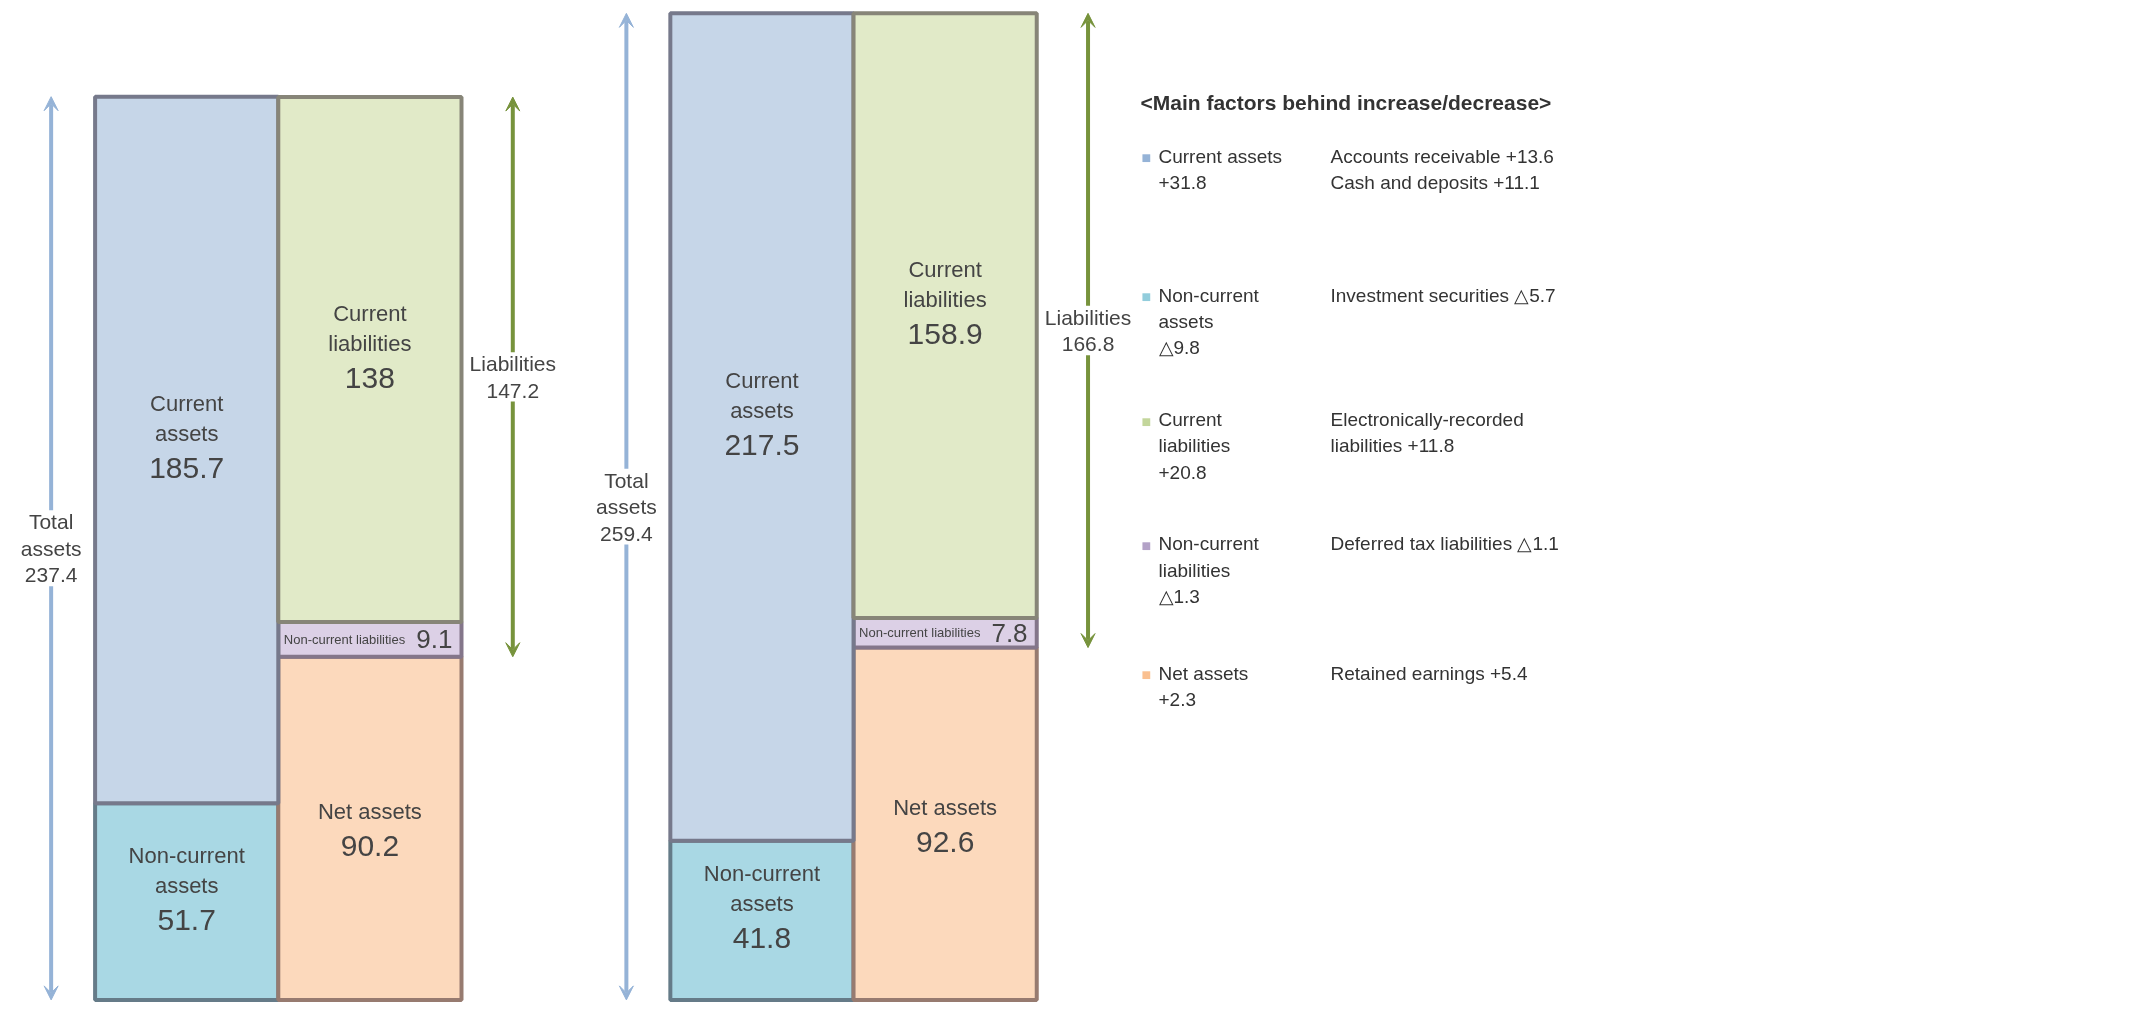 This screenshot has width=2149, height=1017. What do you see at coordinates (1443, 295) in the screenshot?
I see `text: Investment securities △5.7` at bounding box center [1443, 295].